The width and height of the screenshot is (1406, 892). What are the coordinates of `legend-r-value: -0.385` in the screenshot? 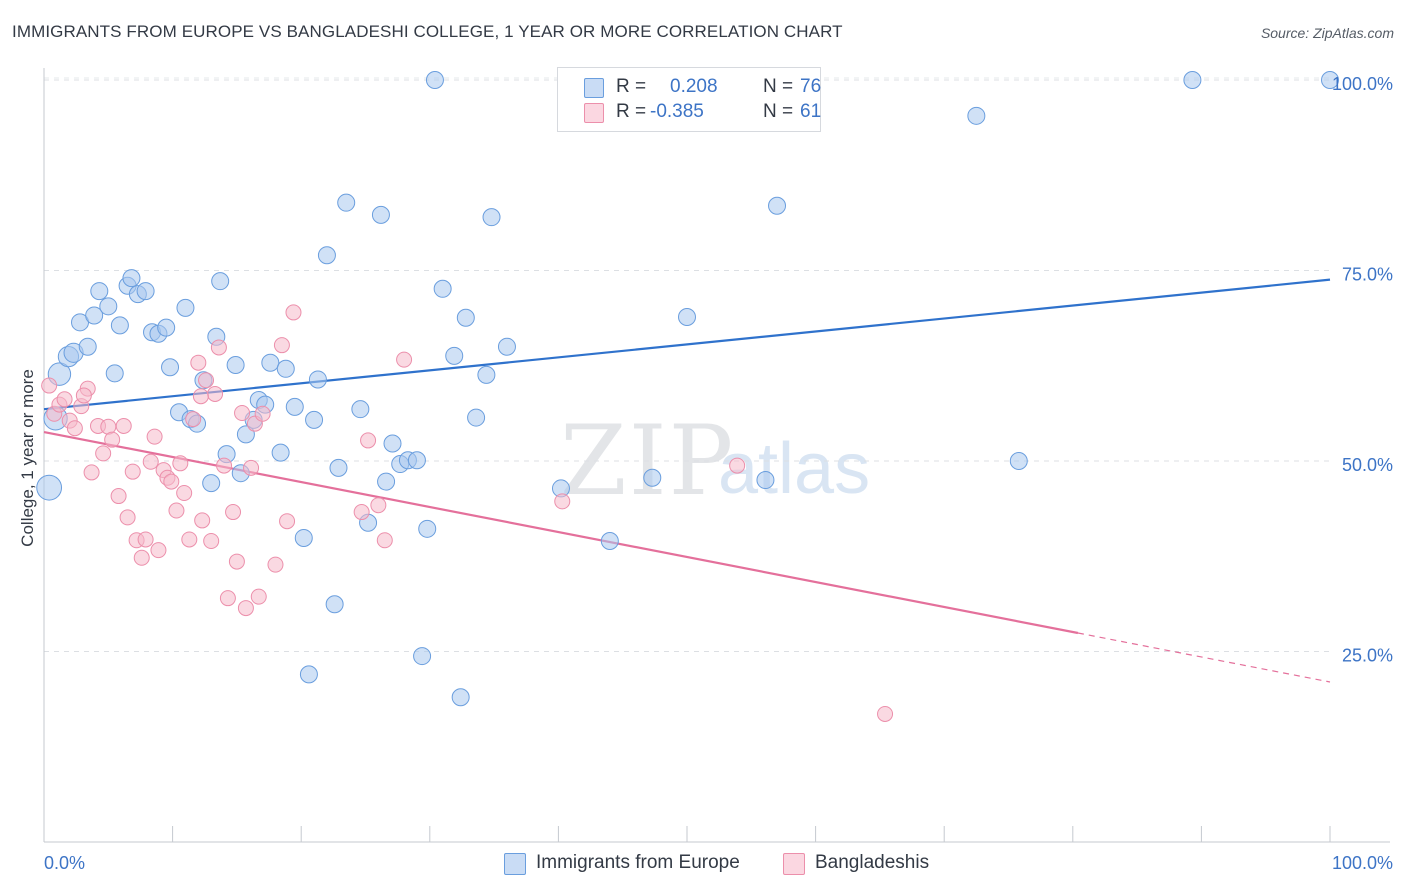 It's located at (677, 111).